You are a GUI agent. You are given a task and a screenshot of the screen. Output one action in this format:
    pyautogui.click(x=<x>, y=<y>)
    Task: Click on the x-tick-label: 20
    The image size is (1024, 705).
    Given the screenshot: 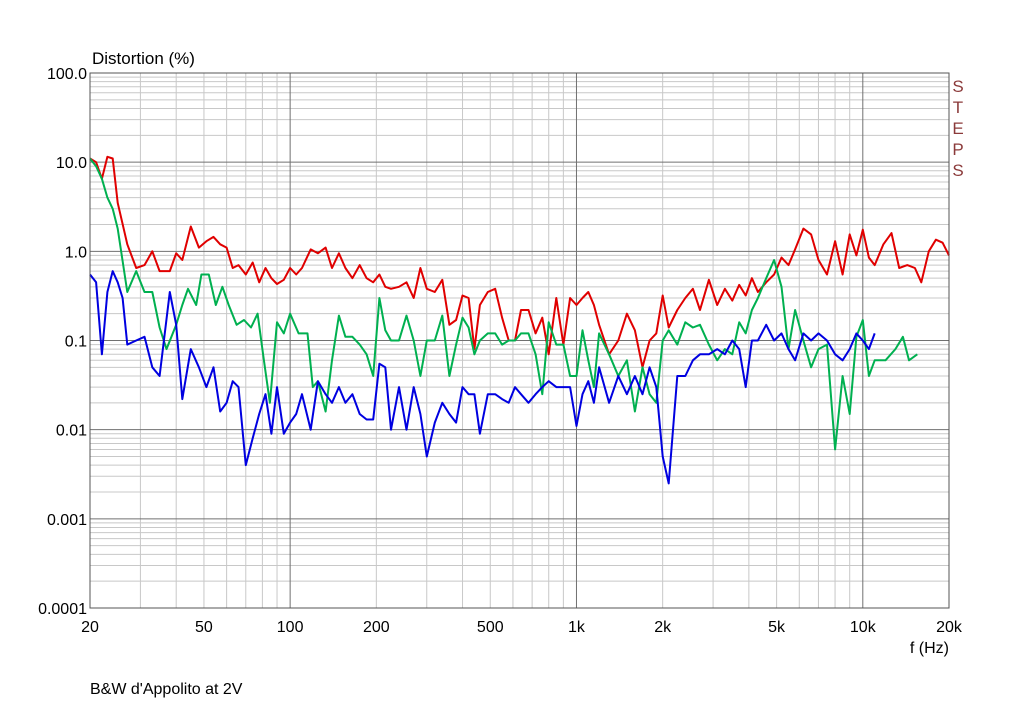 What is the action you would take?
    pyautogui.click(x=90, y=627)
    